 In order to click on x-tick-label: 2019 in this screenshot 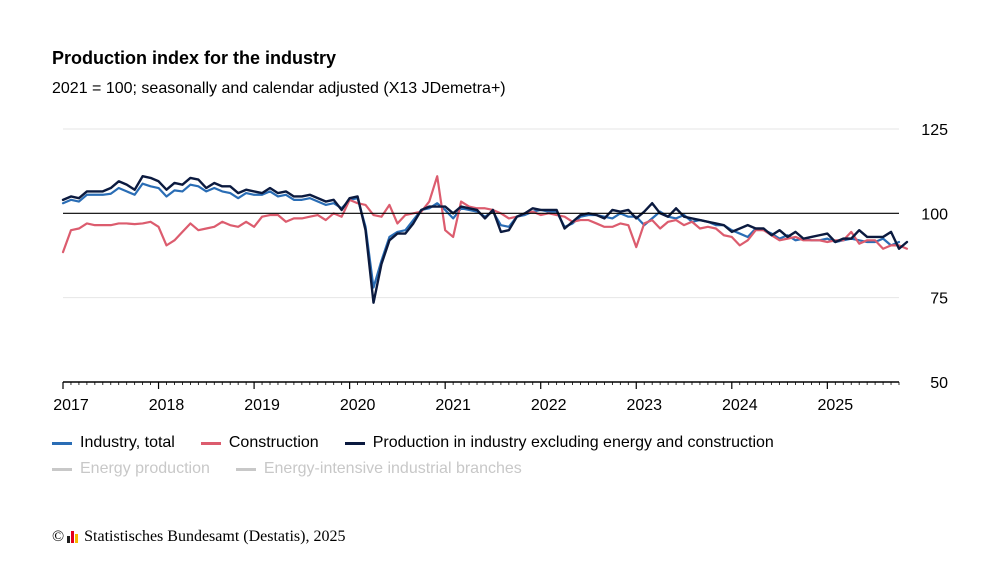, I will do `click(262, 405)`.